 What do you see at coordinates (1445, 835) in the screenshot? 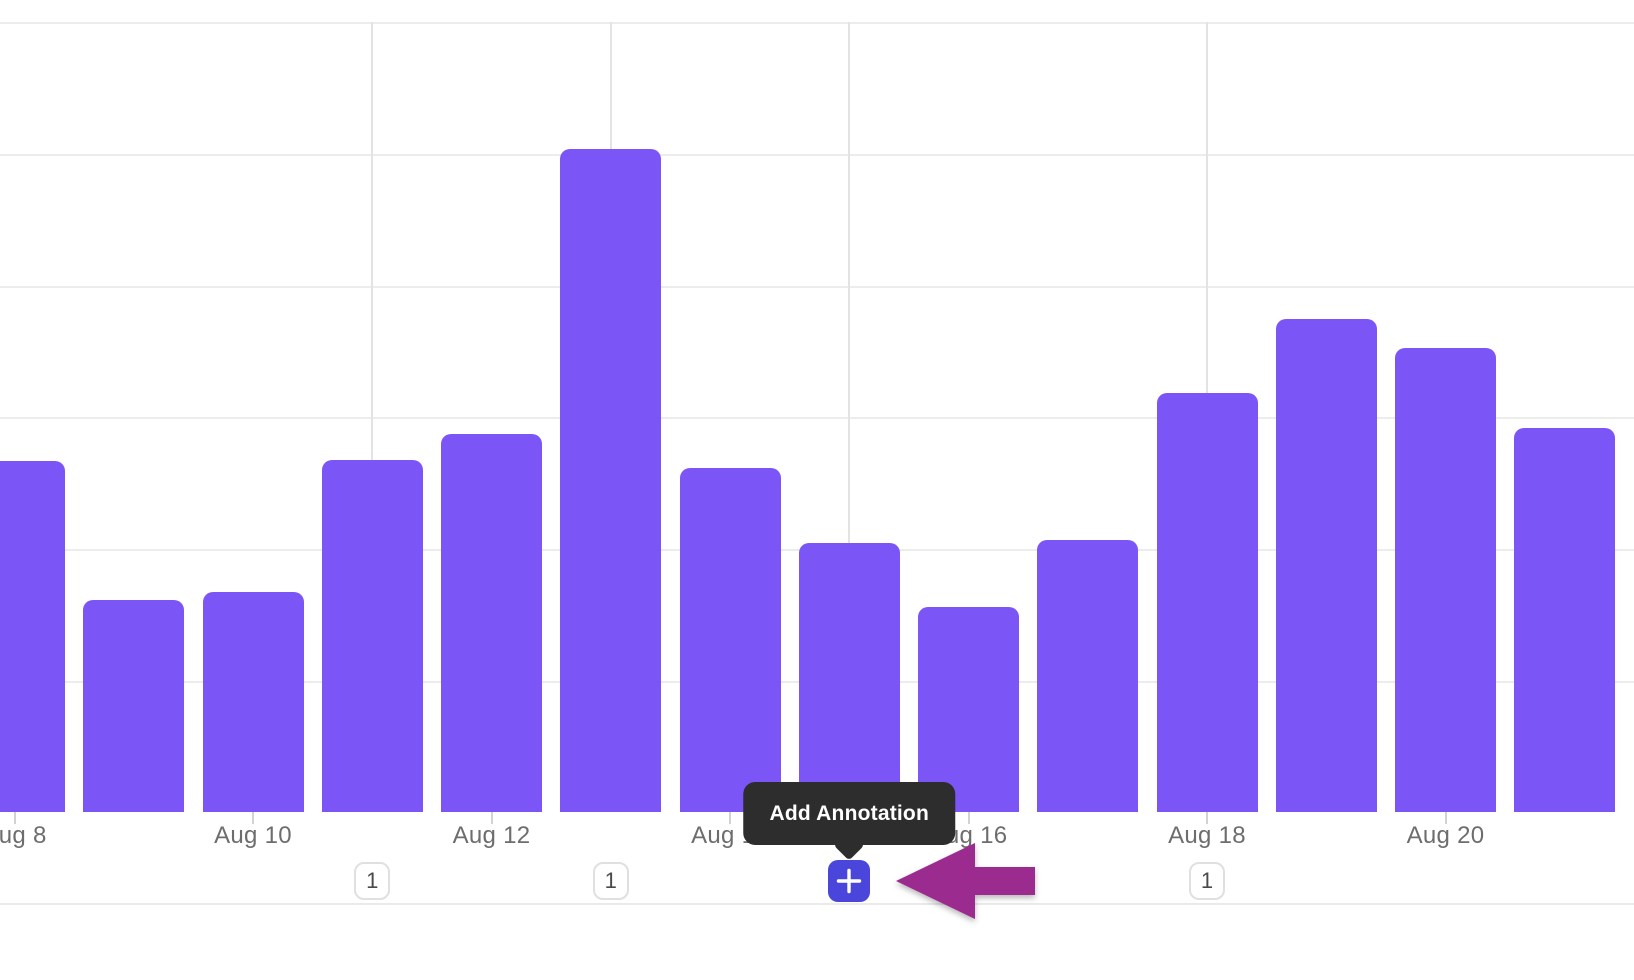
I see `x-axis-label: Aug 20` at bounding box center [1445, 835].